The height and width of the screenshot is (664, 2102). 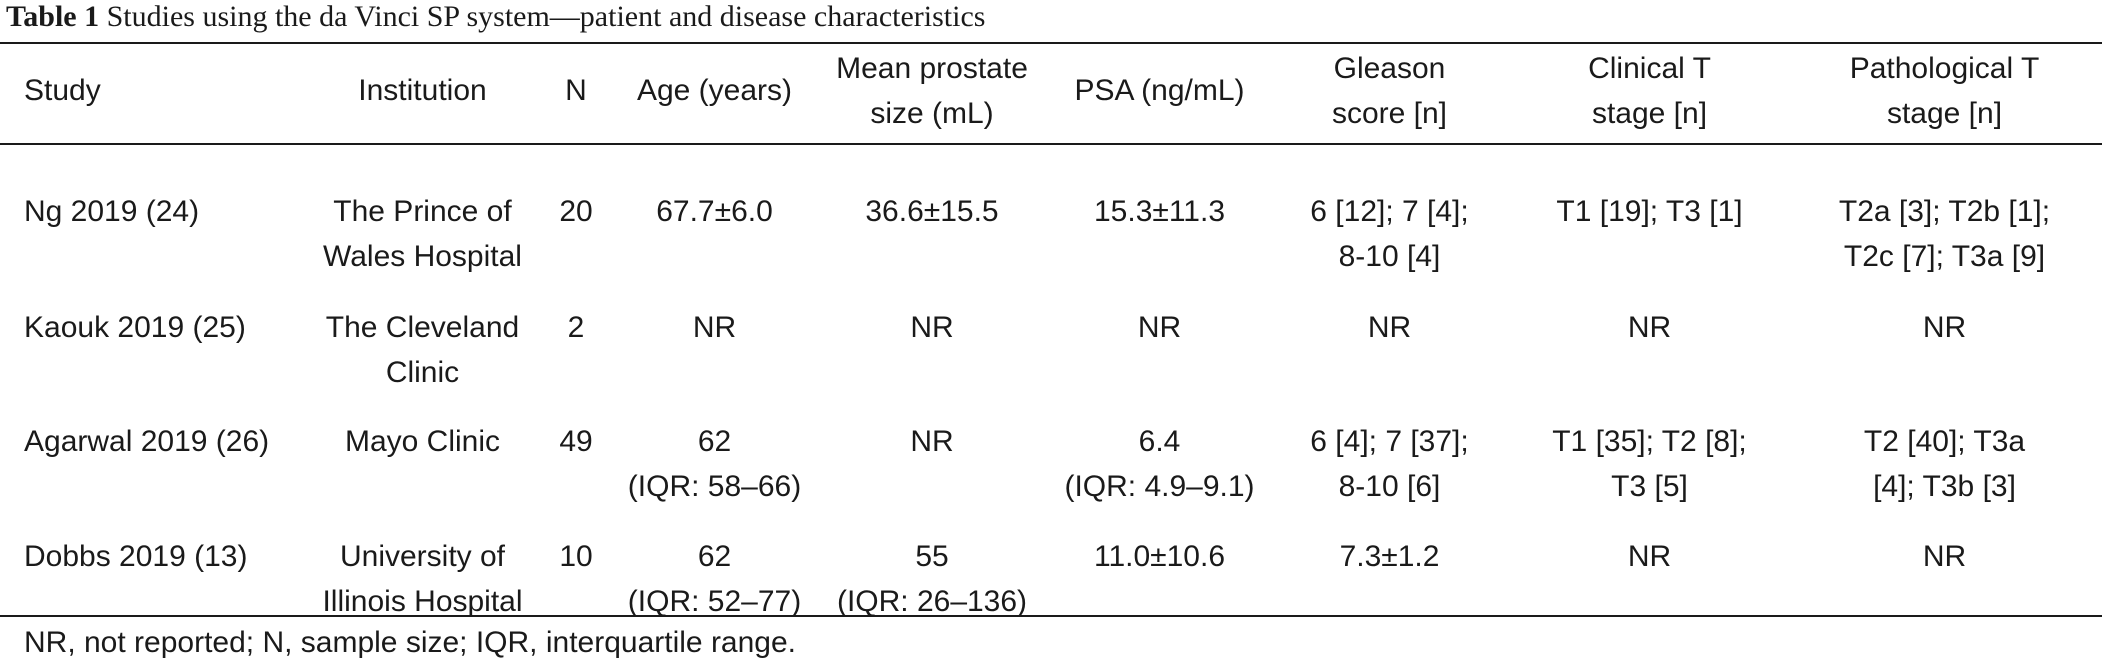 What do you see at coordinates (1051, 144) in the screenshot?
I see `table-header-rule` at bounding box center [1051, 144].